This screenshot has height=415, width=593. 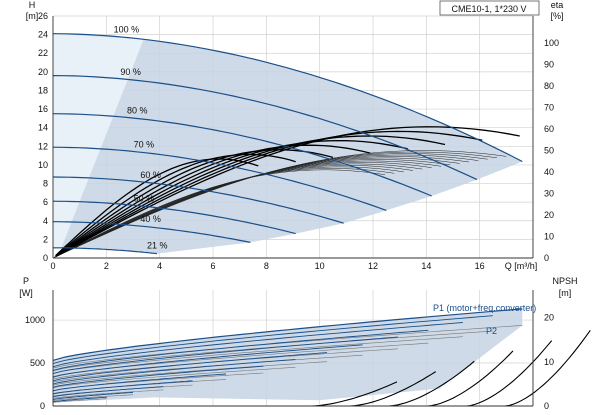 What do you see at coordinates (150, 175) in the screenshot?
I see `speed-label: 60 %` at bounding box center [150, 175].